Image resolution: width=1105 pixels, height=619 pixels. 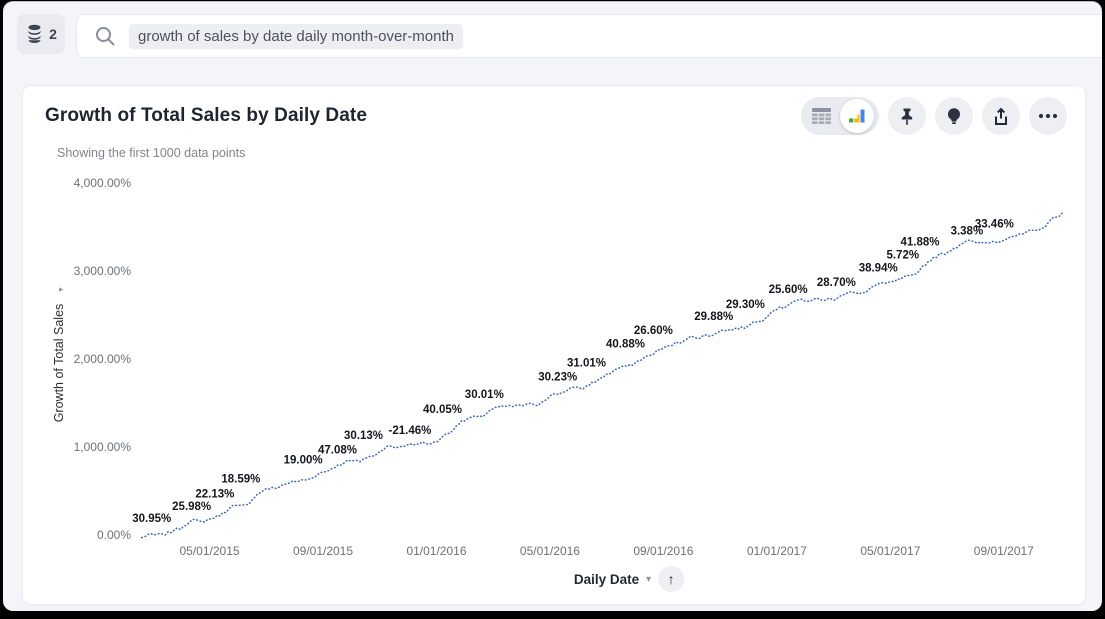 I want to click on data-point-label: 30.01%, so click(x=484, y=395).